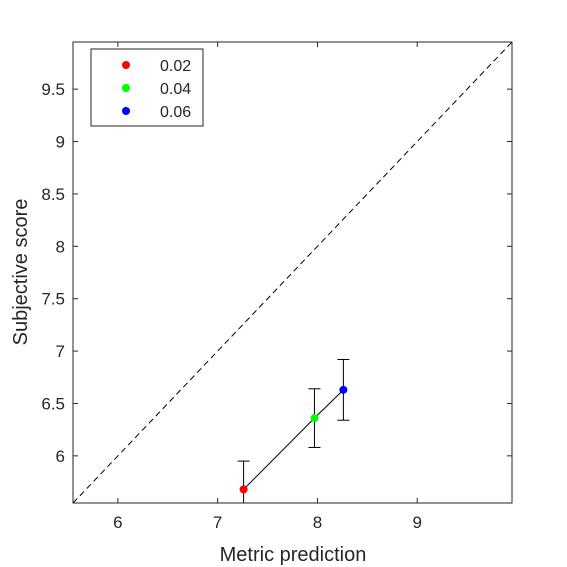 The image size is (567, 567). What do you see at coordinates (21, 272) in the screenshot?
I see `y-axis-label: Subjective score` at bounding box center [21, 272].